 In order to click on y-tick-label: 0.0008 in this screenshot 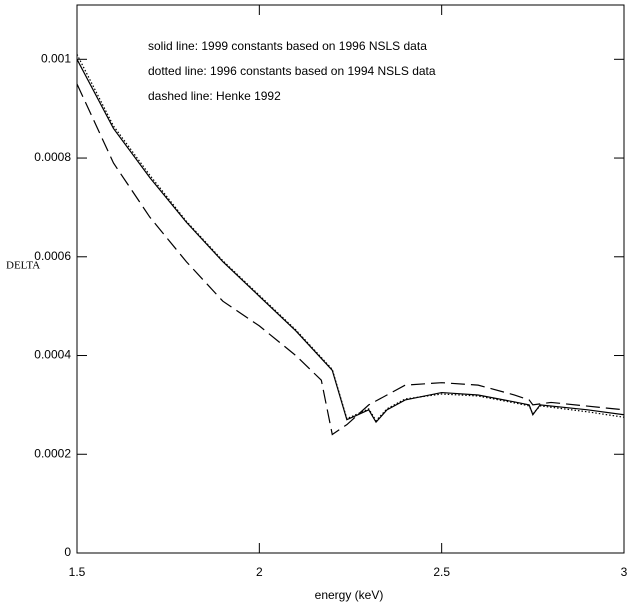, I will do `click(52, 157)`.